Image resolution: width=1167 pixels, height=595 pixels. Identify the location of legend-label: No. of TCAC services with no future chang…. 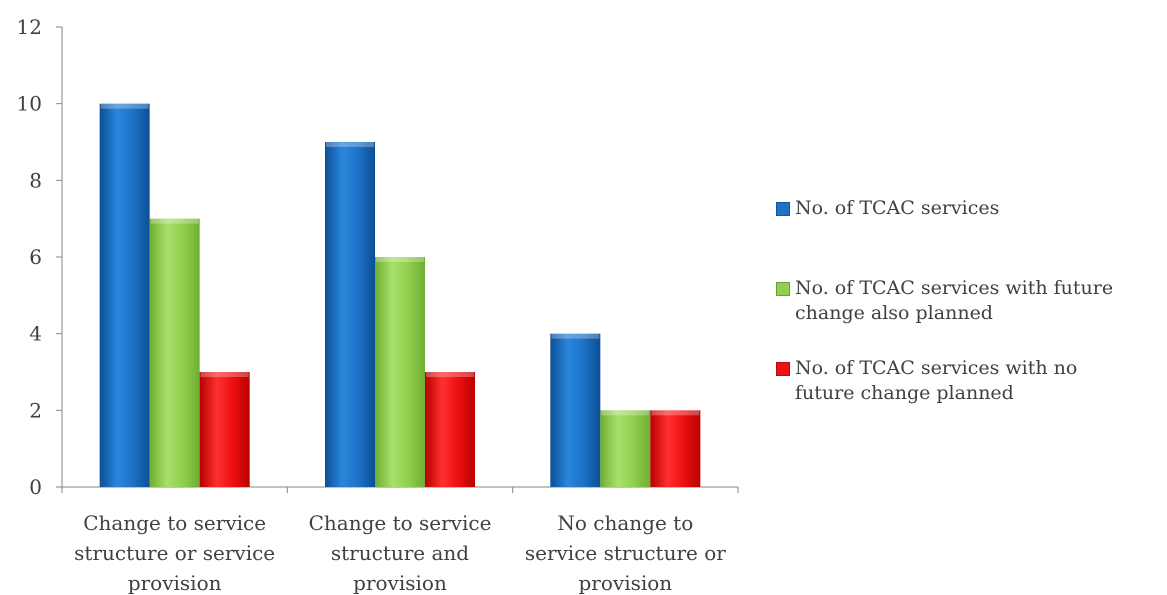
(936, 381).